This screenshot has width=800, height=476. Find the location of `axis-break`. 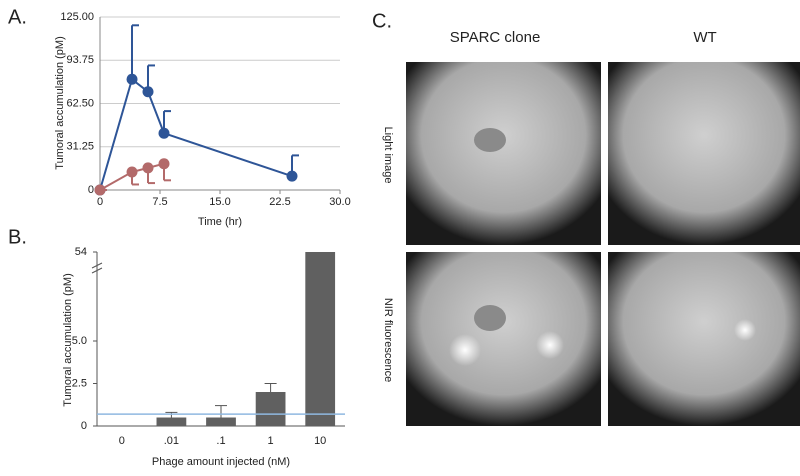

axis-break is located at coordinates (97, 268).